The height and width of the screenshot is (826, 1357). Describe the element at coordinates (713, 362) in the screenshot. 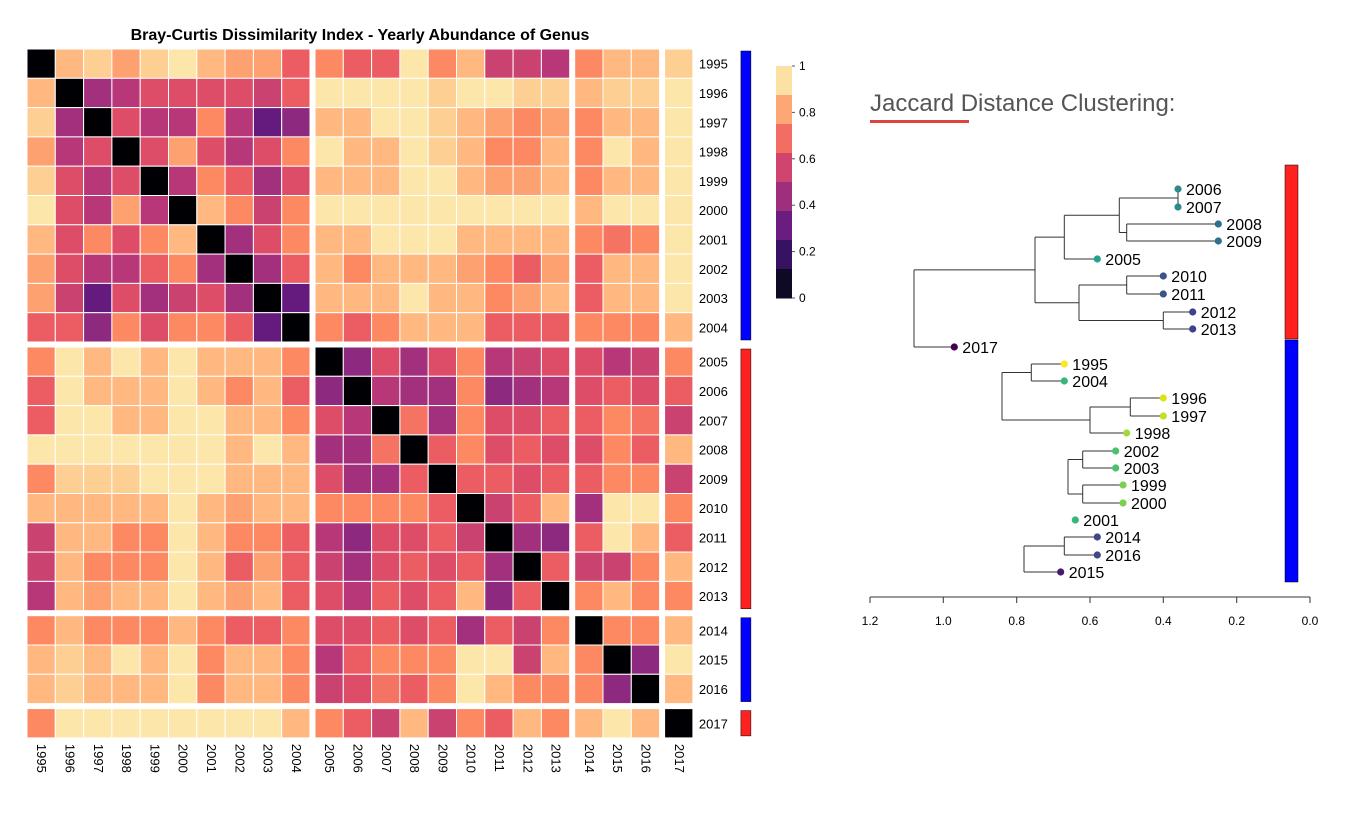

I see `heatmap-row-label: 2005` at that location.